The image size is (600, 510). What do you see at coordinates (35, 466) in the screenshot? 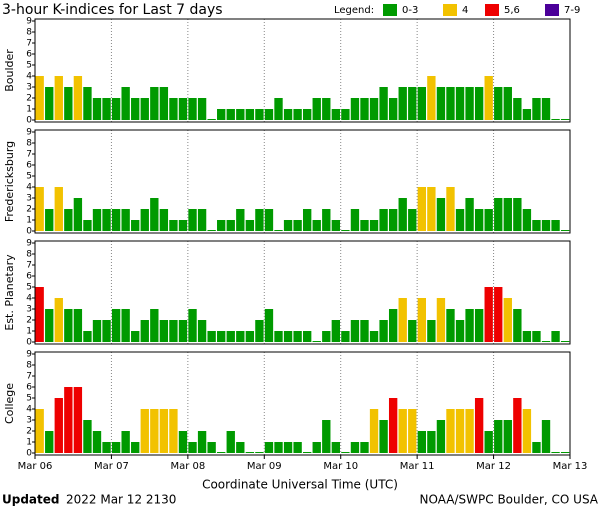
I see `x-tick-label: Mar 06` at bounding box center [35, 466].